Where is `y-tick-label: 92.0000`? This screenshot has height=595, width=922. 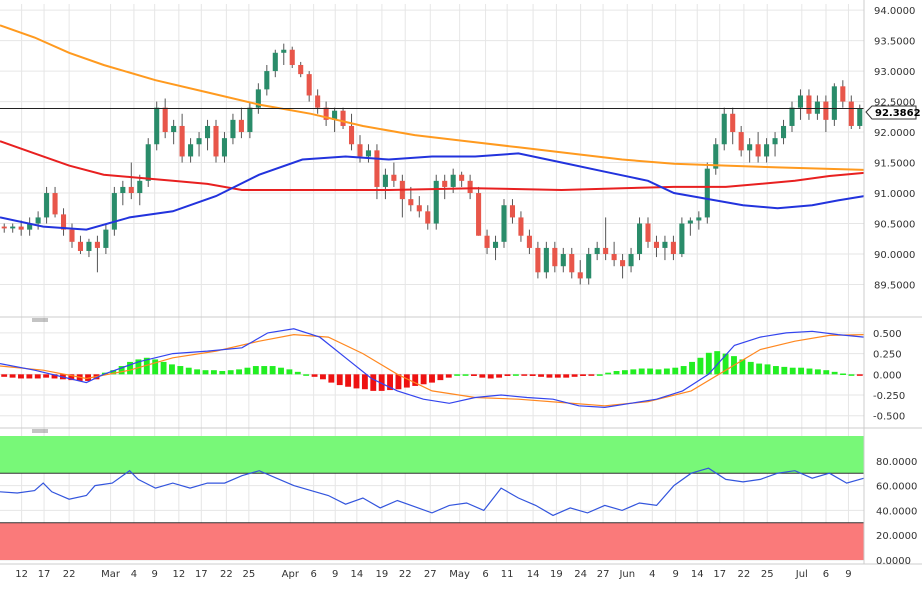 y-tick-label: 92.0000 is located at coordinates (894, 133).